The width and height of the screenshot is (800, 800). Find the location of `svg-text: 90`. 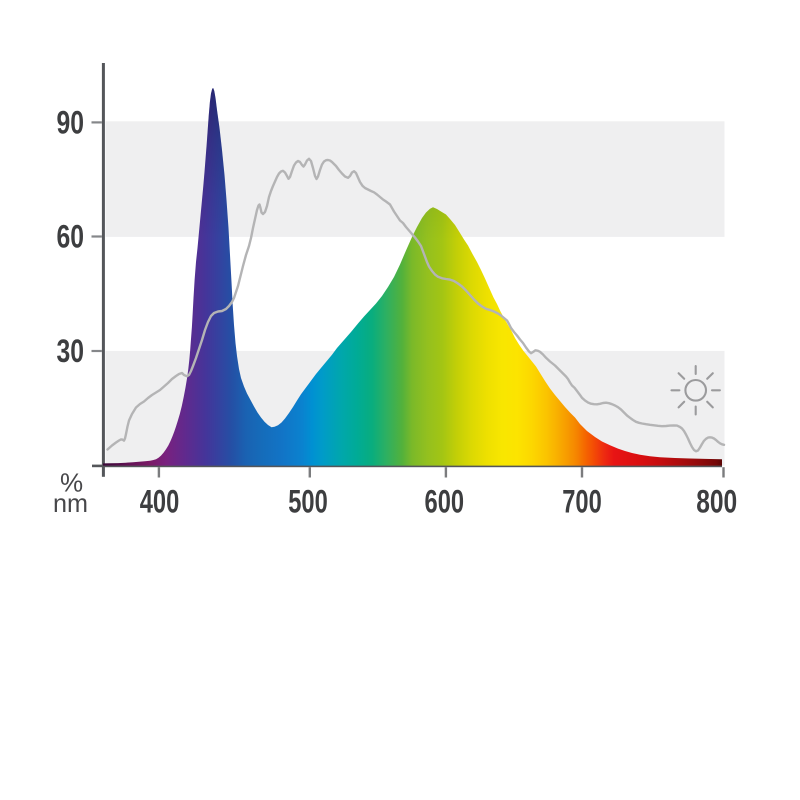

svg-text: 90 is located at coordinates (71, 123).